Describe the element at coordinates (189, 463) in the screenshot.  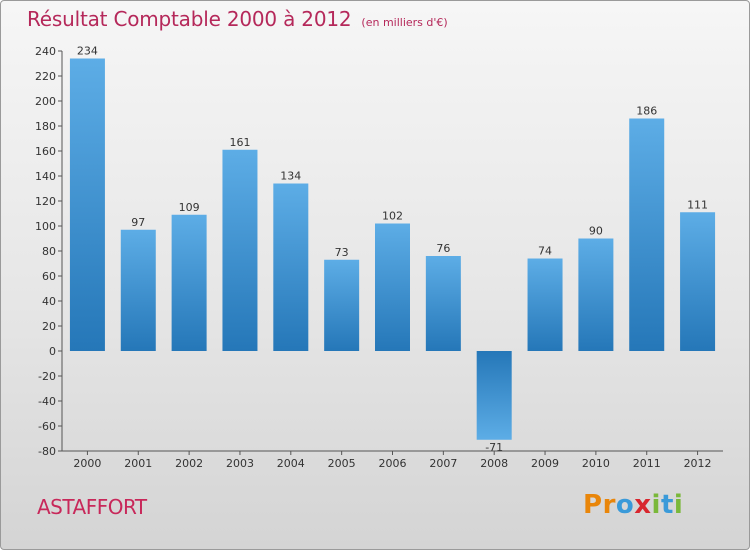
I see `x-tick-label: 2002` at that location.